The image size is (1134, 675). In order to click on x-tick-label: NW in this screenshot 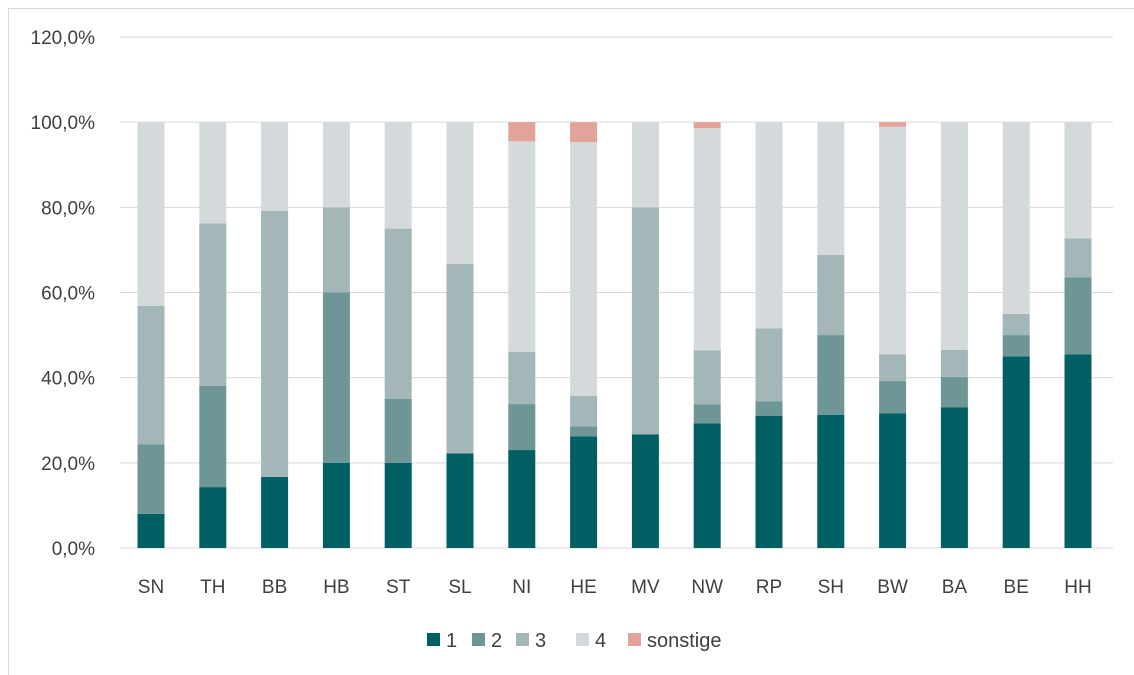, I will do `click(707, 587)`.